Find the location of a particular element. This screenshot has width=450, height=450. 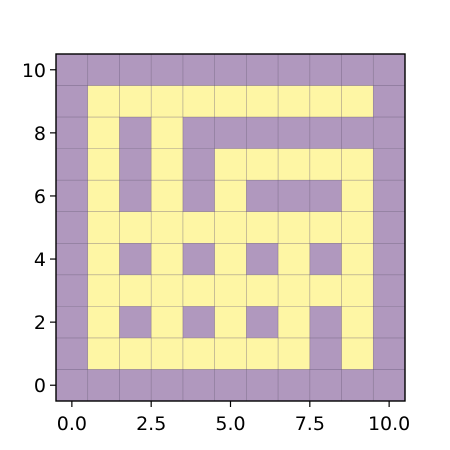

y-tick-label: 10 is located at coordinates (34, 71).